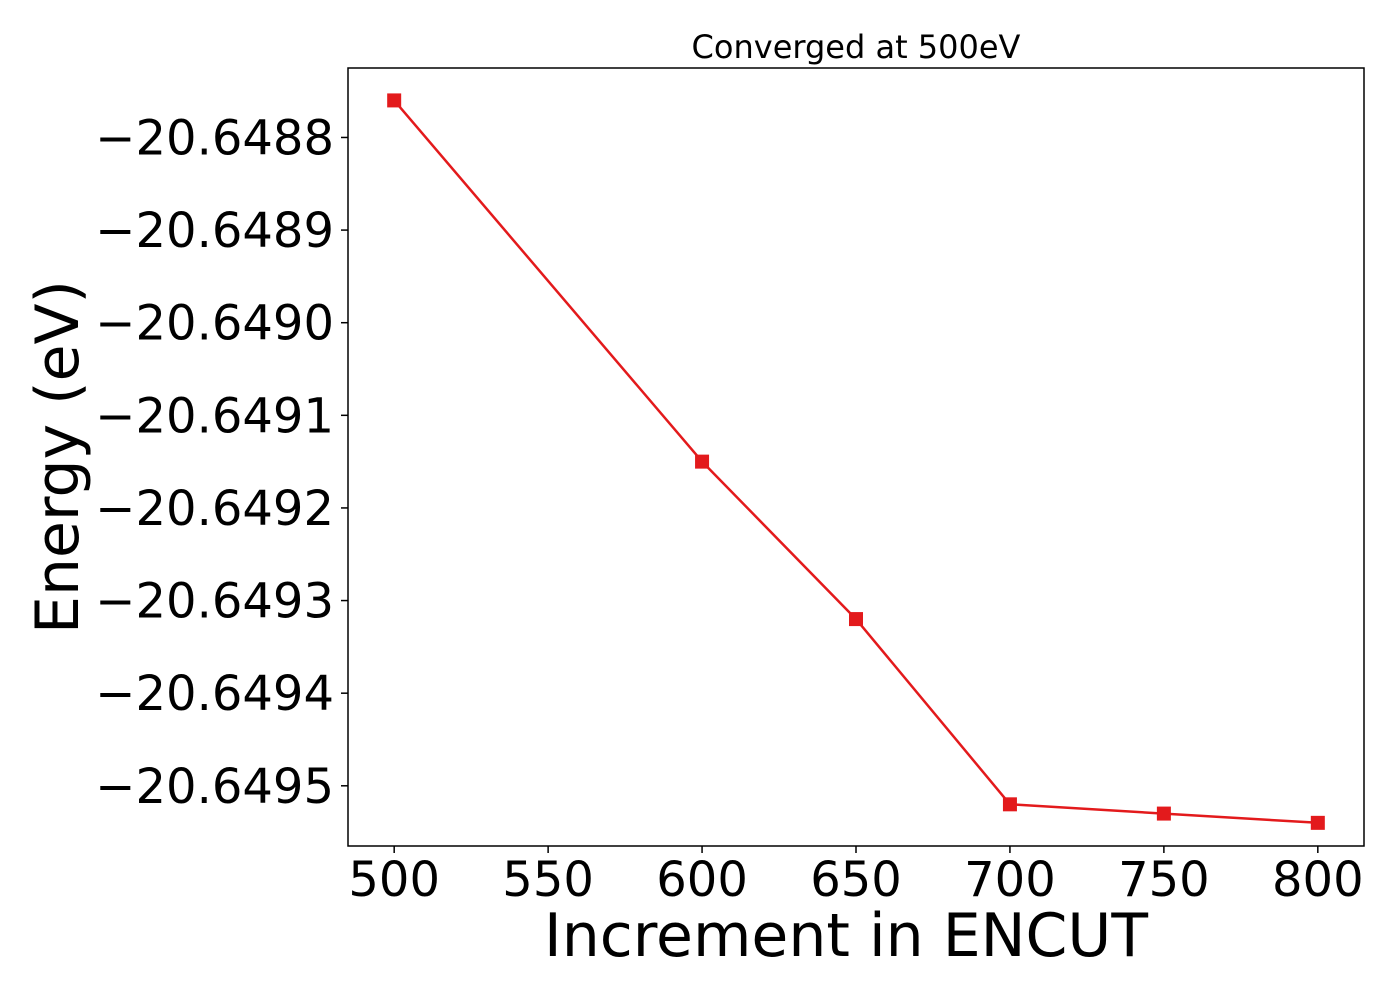  I want to click on y-tick-label: −20.6493, so click(214, 602).